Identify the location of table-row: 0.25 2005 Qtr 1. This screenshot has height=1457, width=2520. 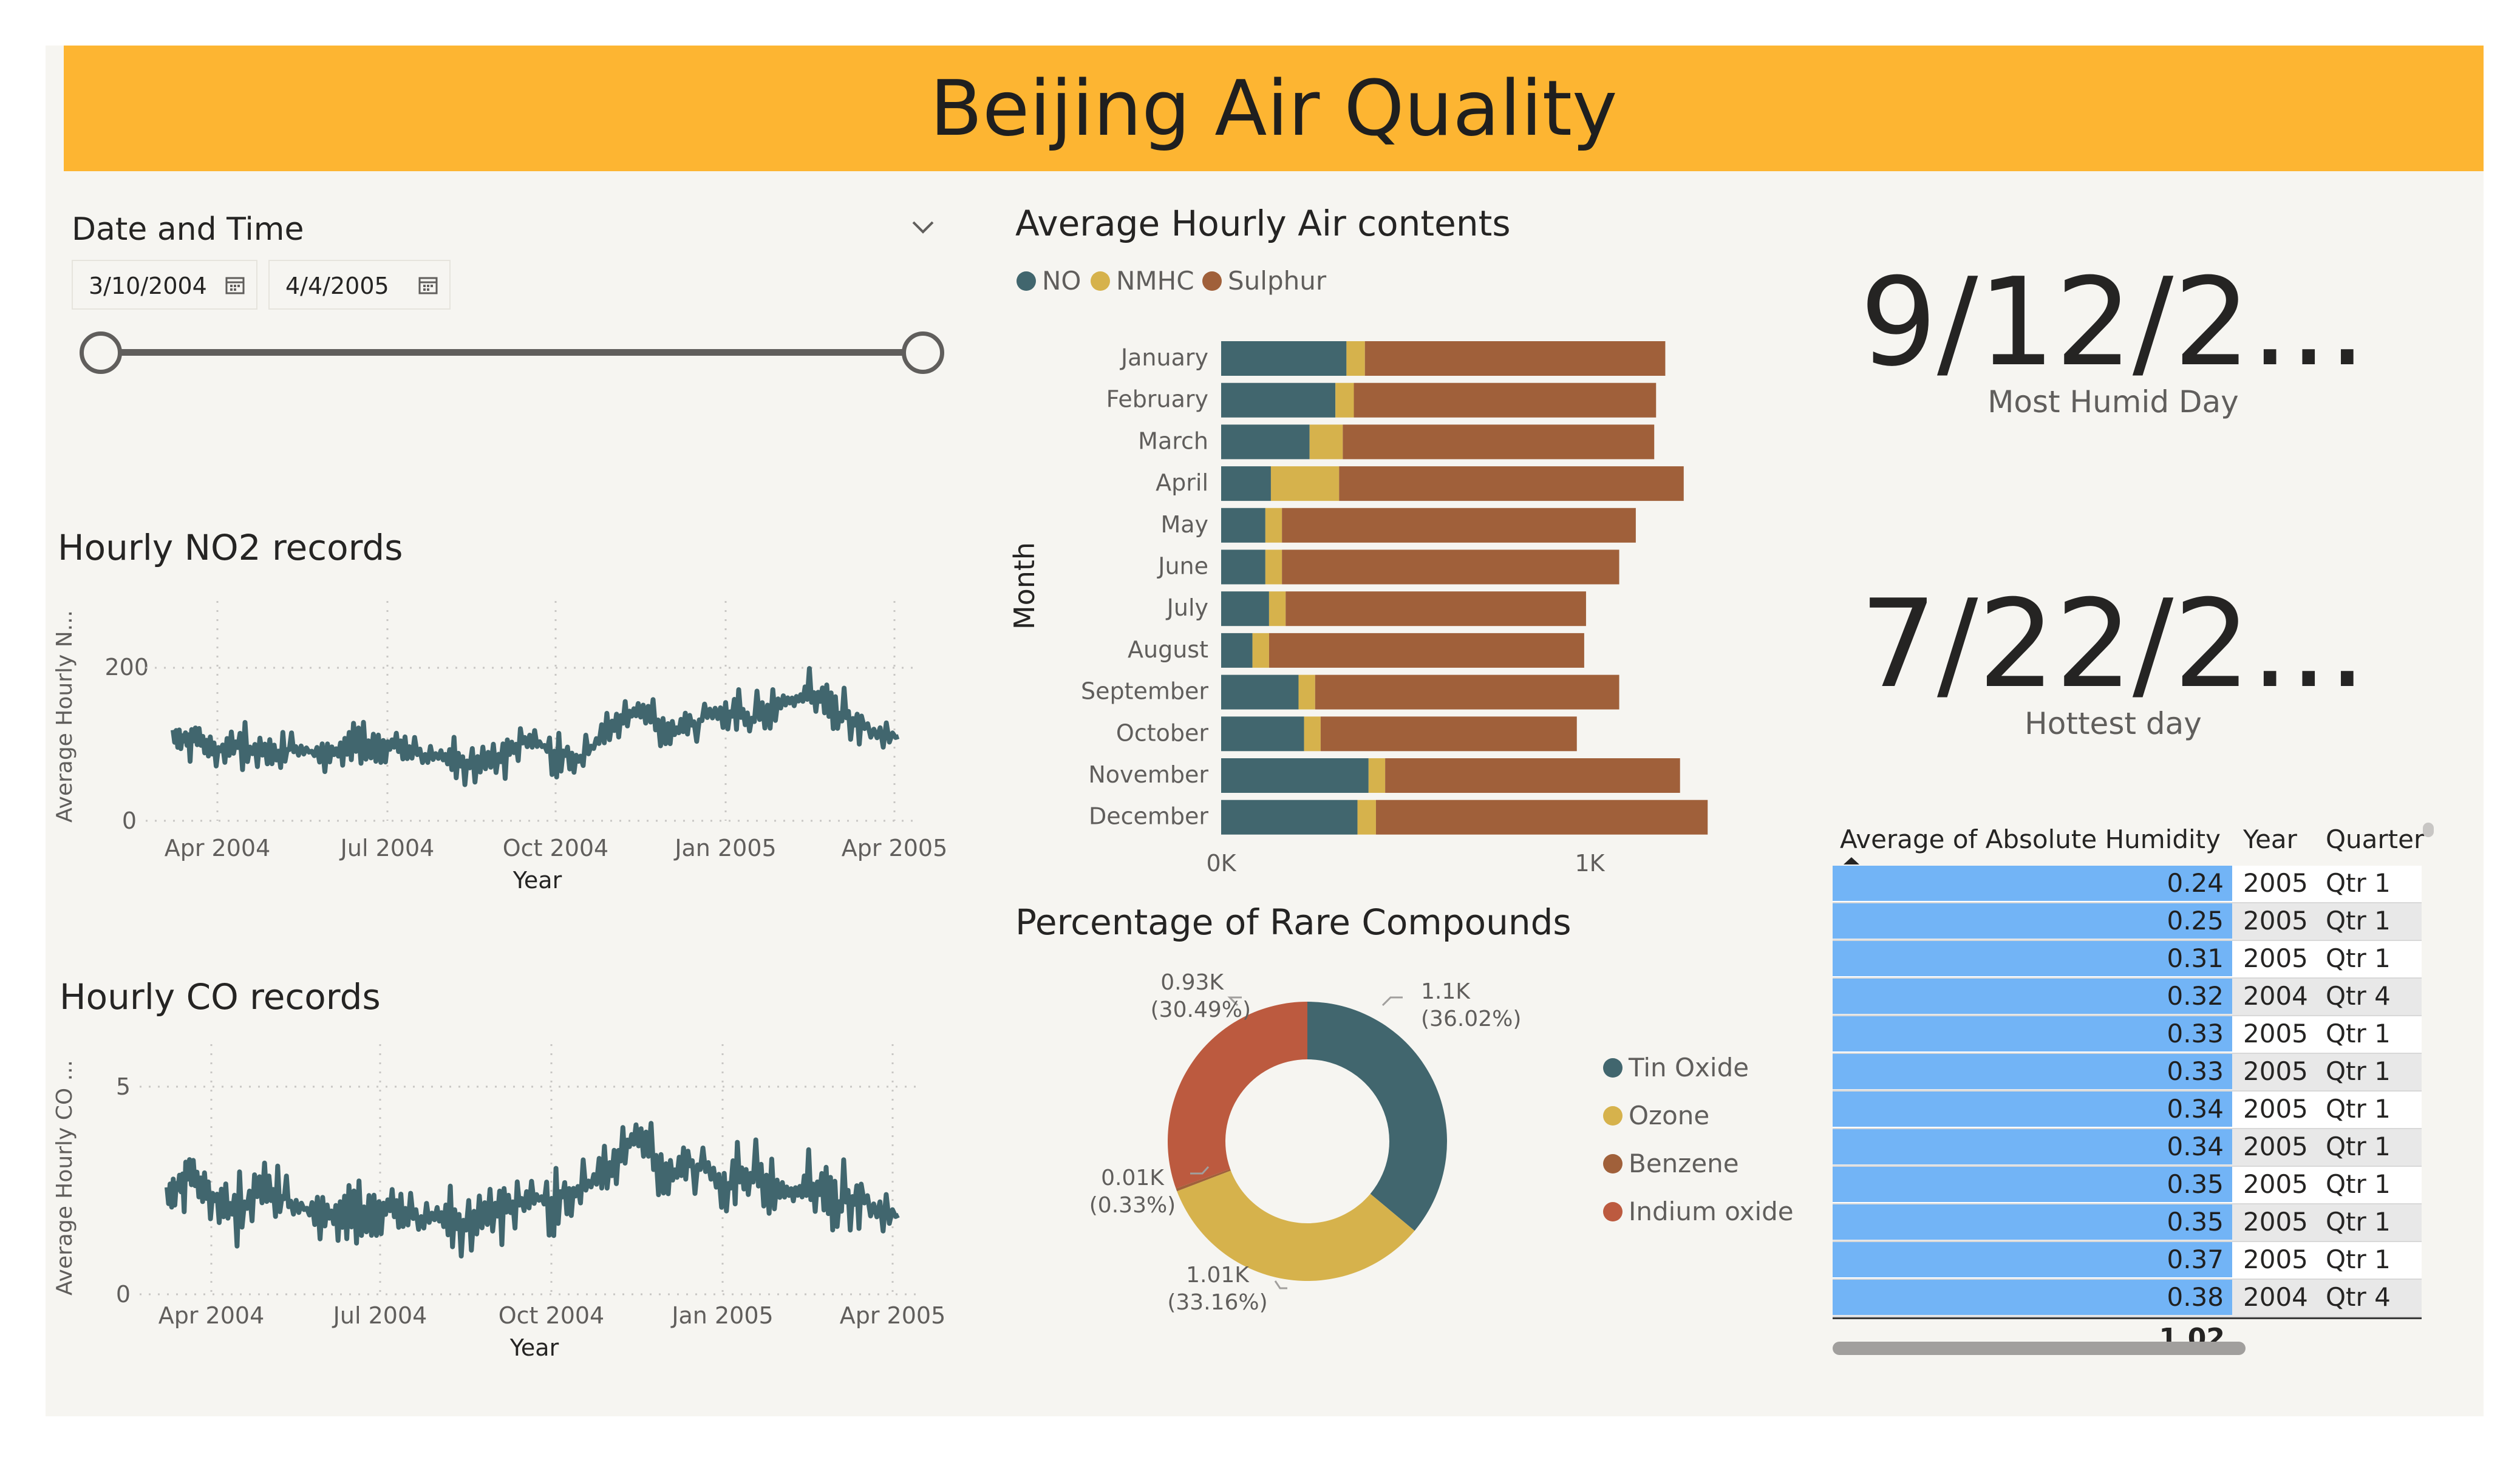
(2127, 922).